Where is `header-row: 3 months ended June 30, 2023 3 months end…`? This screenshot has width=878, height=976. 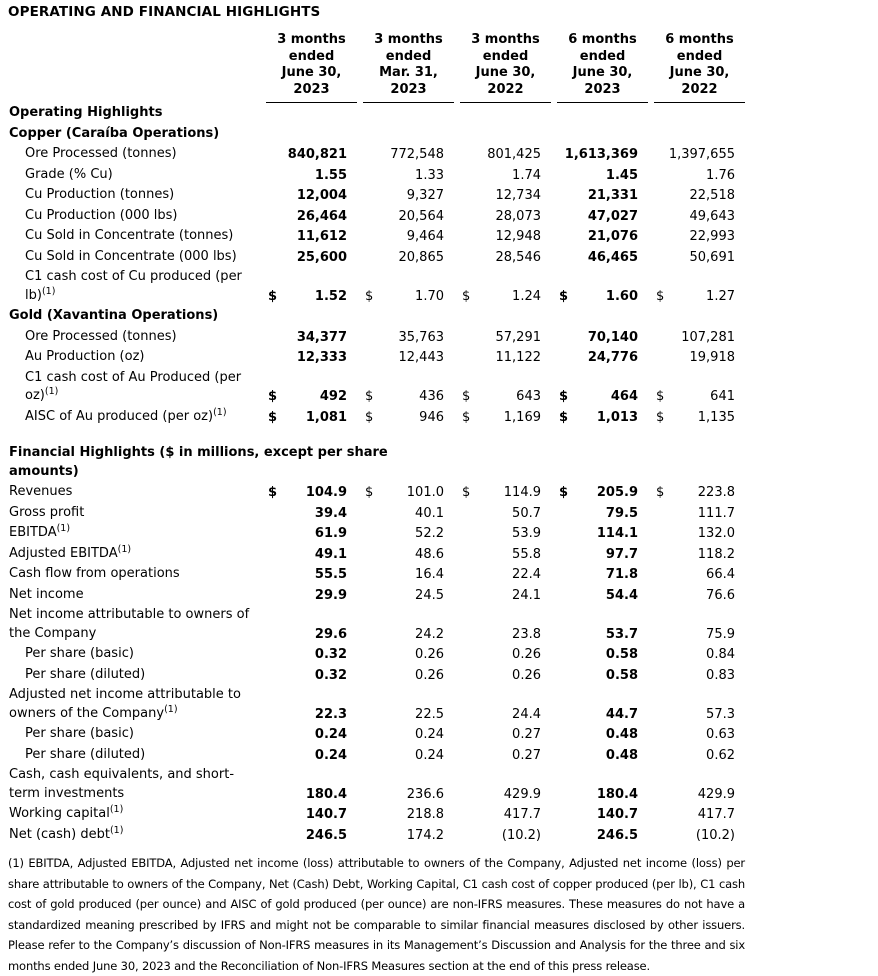
header-row: 3 months ended June 30, 2023 3 months end… is located at coordinates (376, 67).